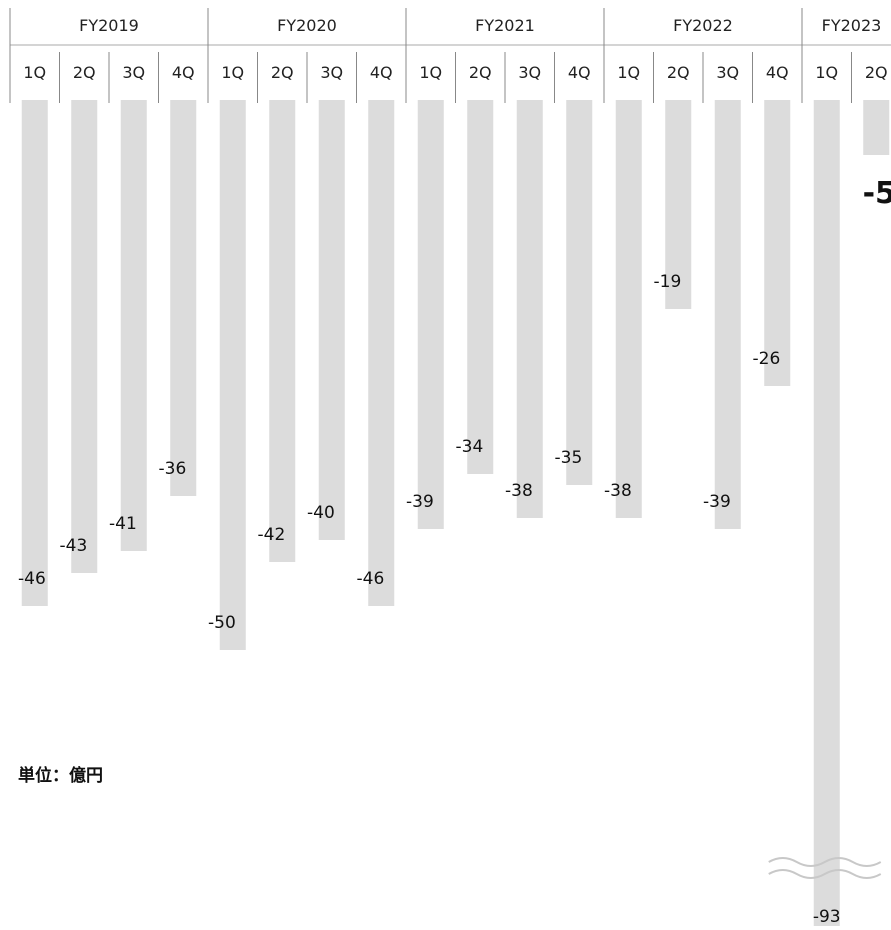 The image size is (891, 930). I want to click on value-label: -42, so click(272, 535).